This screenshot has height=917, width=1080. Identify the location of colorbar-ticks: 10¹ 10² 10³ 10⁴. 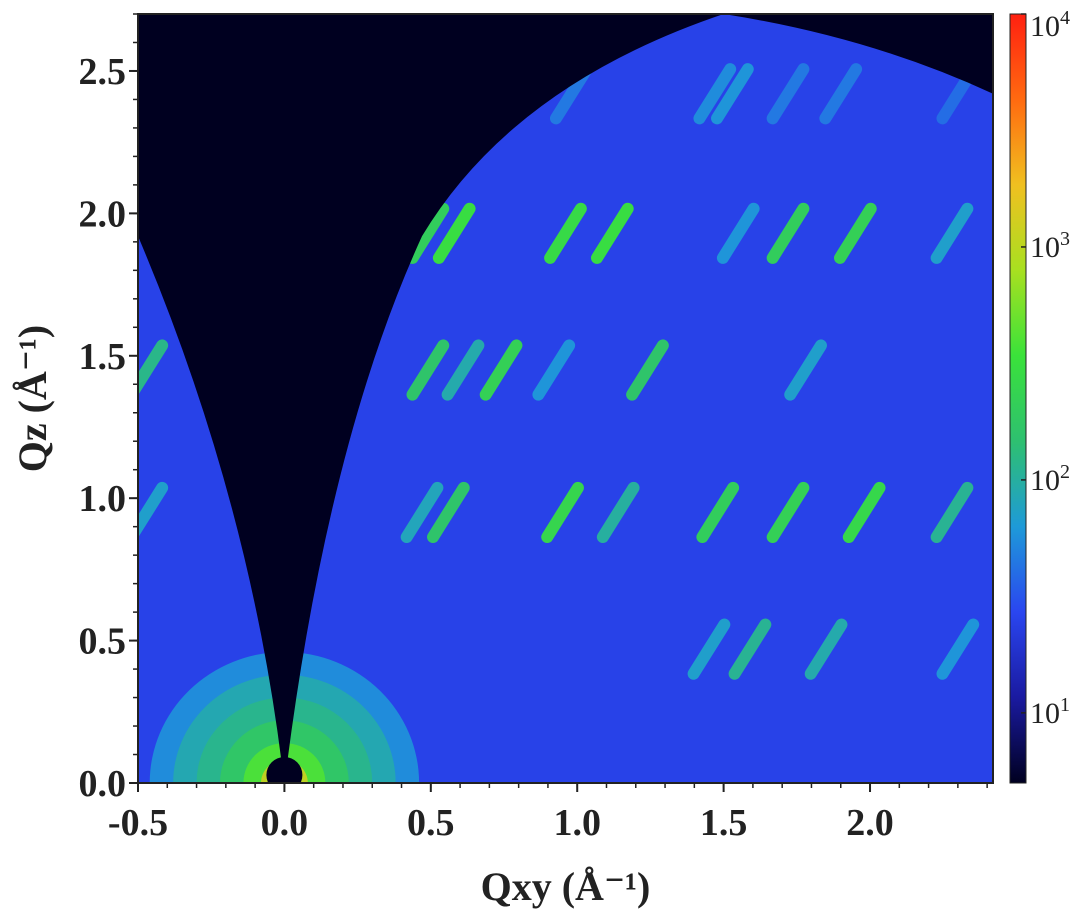
(1045, 368).